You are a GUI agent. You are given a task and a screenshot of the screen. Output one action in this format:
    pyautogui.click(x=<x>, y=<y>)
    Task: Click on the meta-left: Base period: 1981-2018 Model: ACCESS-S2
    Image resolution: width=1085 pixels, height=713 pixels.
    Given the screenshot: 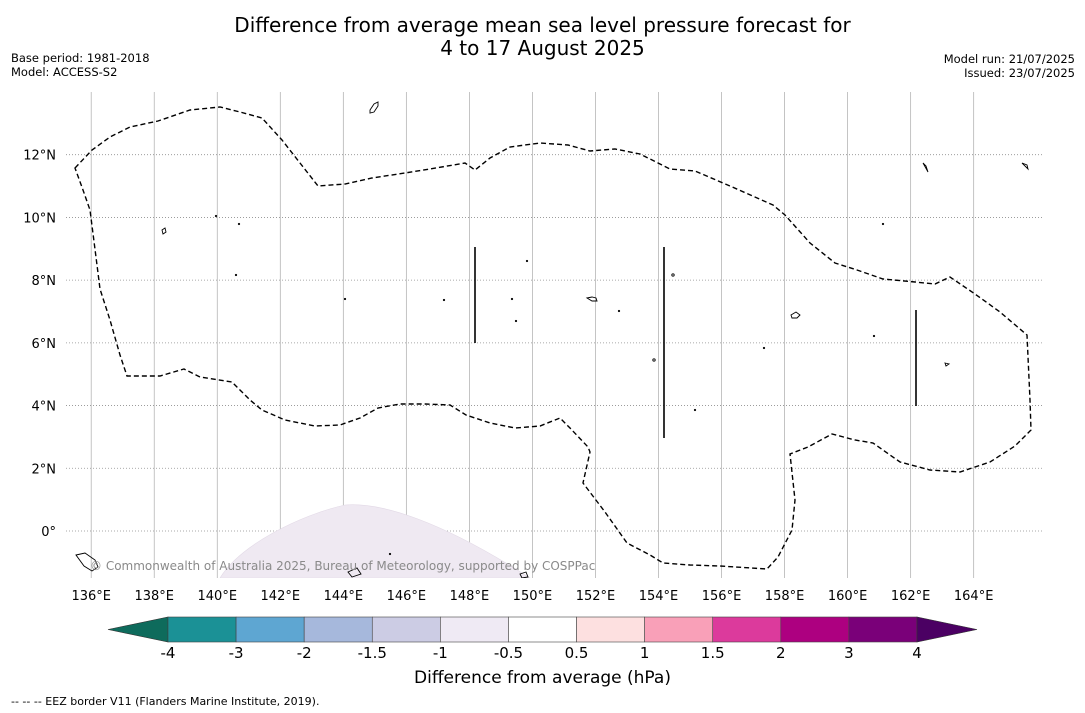 What is the action you would take?
    pyautogui.click(x=80, y=65)
    